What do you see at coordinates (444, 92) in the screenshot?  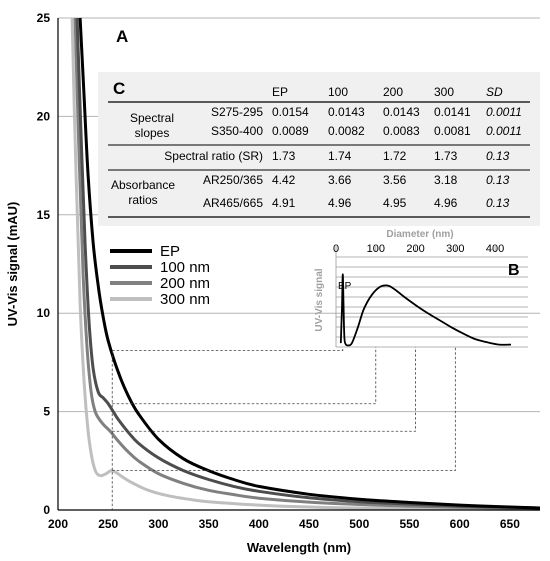 I see `table-column-header: 300` at bounding box center [444, 92].